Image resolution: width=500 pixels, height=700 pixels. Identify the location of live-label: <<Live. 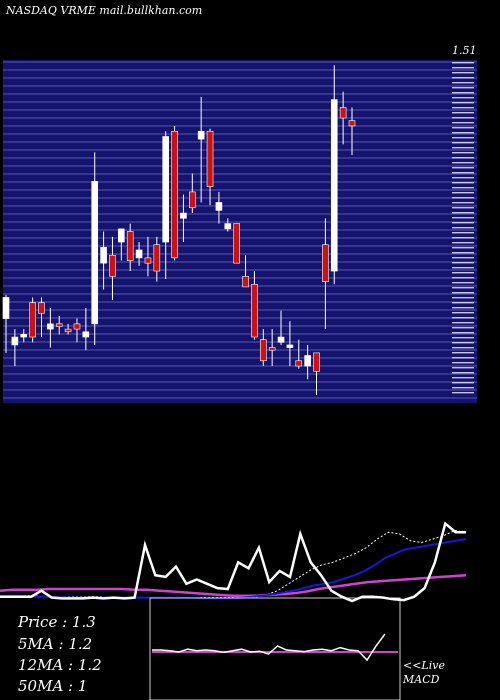
(424, 665).